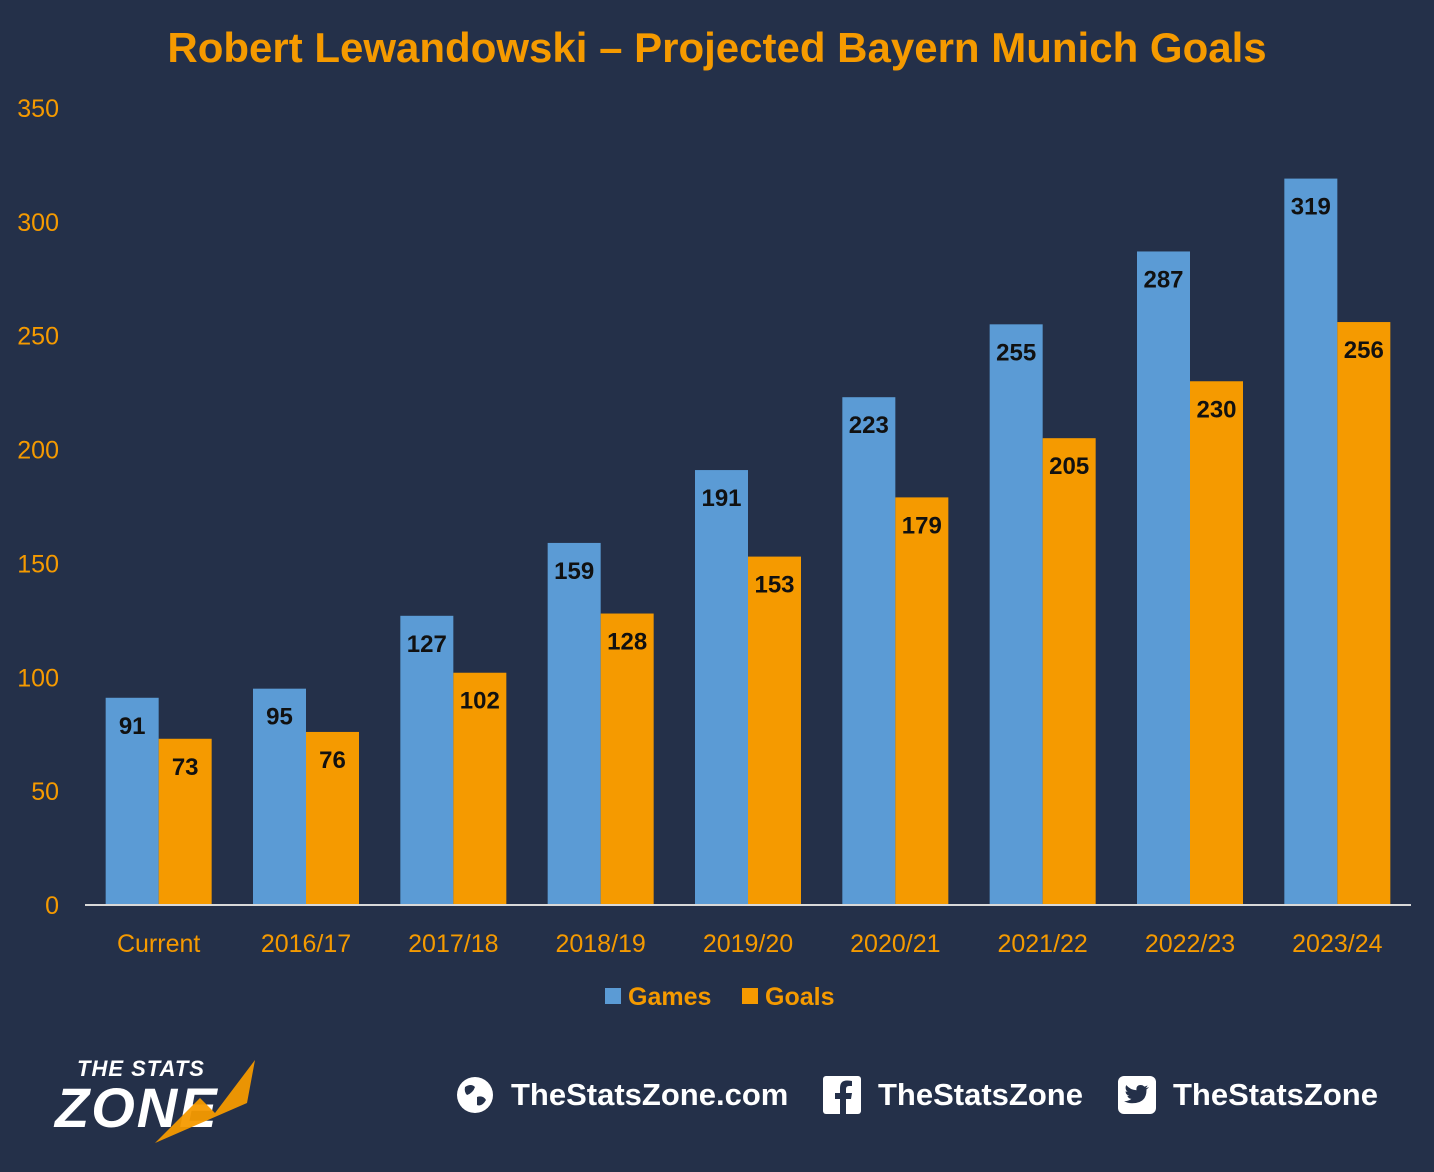  Describe the element at coordinates (1163, 279) in the screenshot. I see `data-label-games: 287` at that location.